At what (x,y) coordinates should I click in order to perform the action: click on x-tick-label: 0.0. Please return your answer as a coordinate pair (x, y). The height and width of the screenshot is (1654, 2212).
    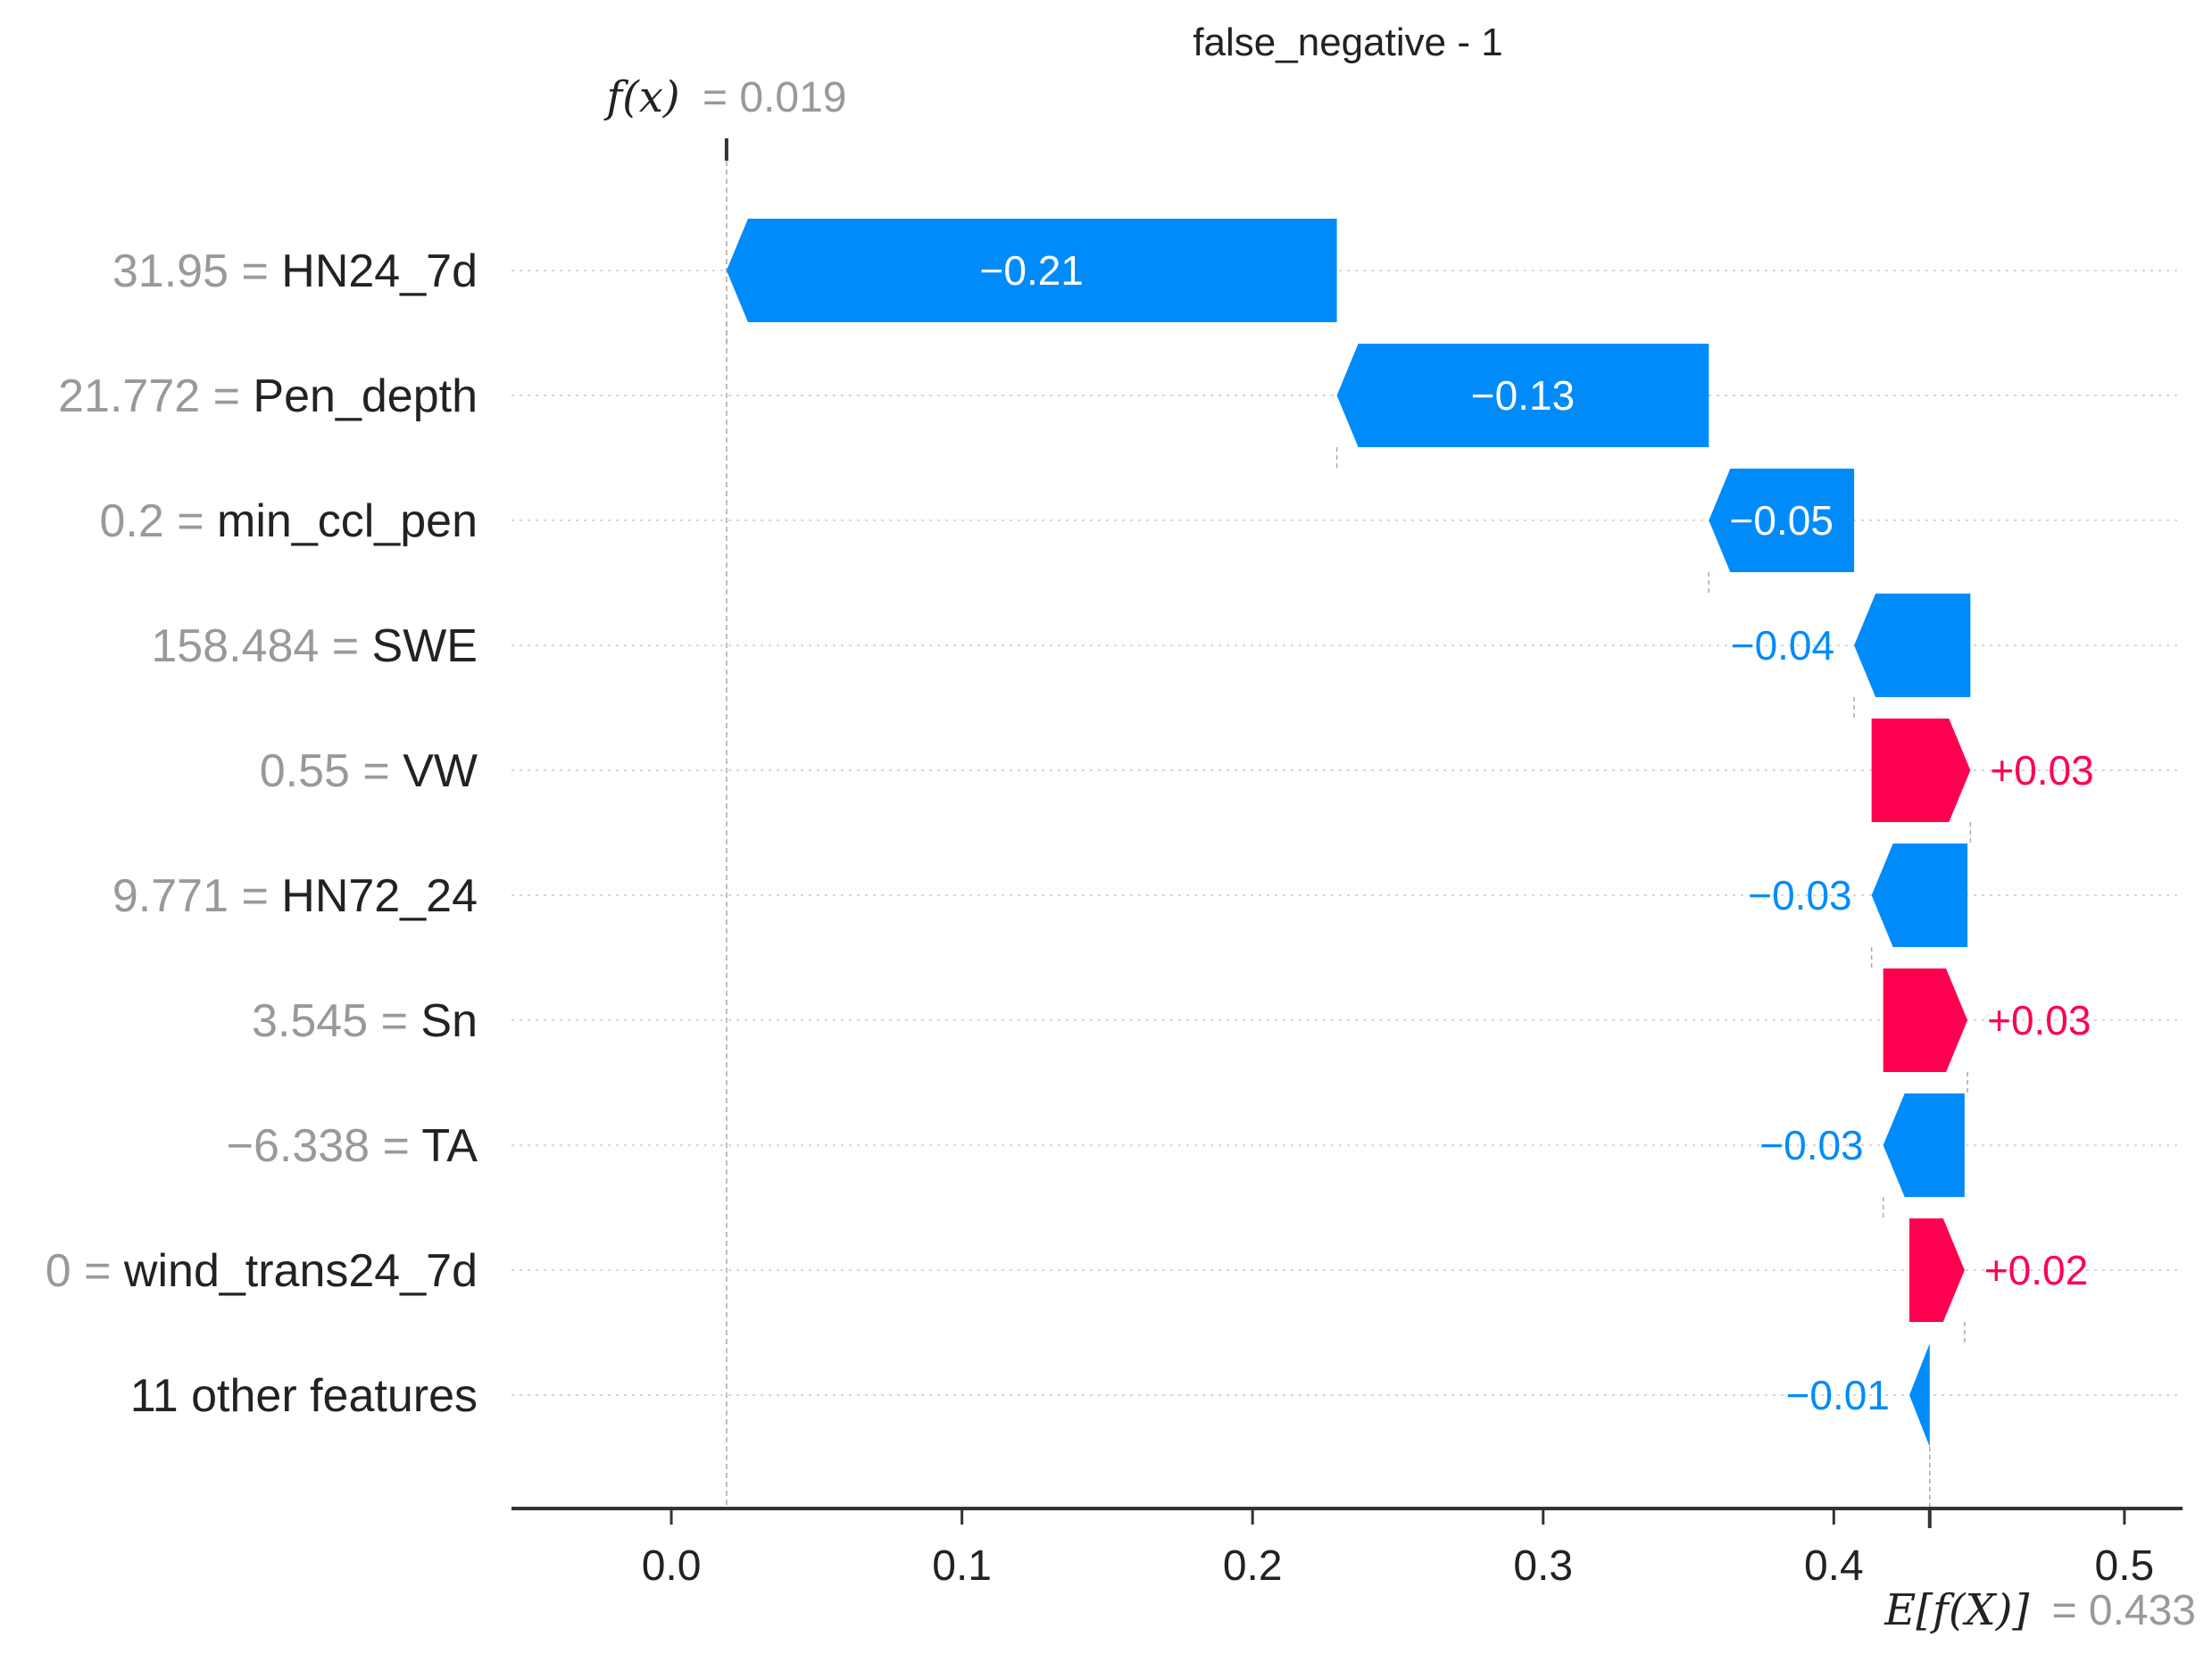
    Looking at the image, I should click on (672, 1566).